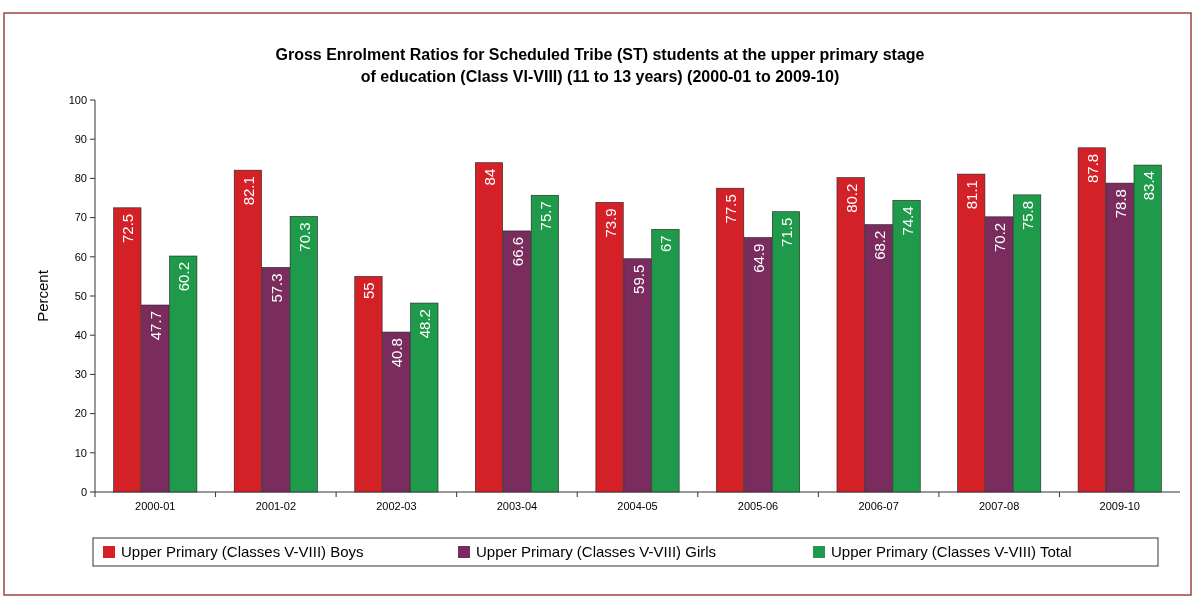 The width and height of the screenshot is (1195, 599). Describe the element at coordinates (637, 506) in the screenshot. I see `x-tick-label: 2004-05` at that location.